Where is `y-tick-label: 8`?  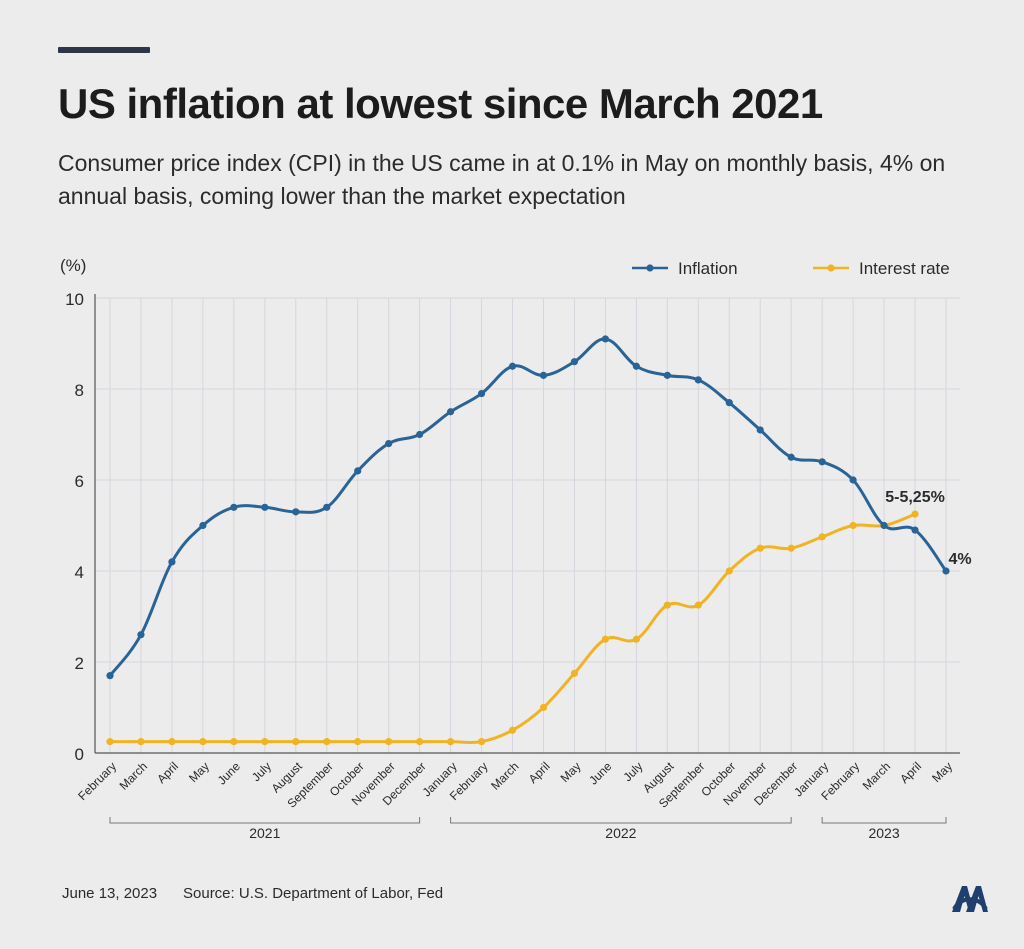
y-tick-label: 8 is located at coordinates (79, 390).